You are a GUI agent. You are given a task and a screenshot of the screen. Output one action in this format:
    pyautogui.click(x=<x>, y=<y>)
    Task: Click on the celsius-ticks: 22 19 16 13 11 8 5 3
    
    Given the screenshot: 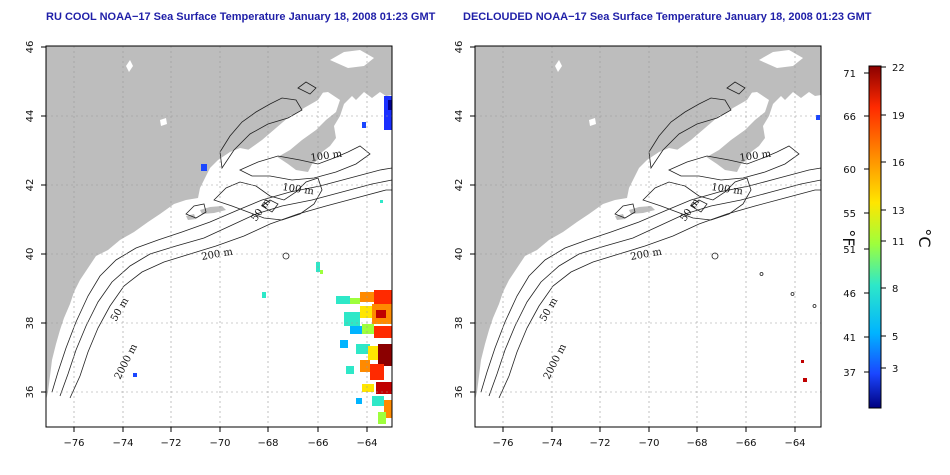 What is the action you would take?
    pyautogui.click(x=898, y=219)
    